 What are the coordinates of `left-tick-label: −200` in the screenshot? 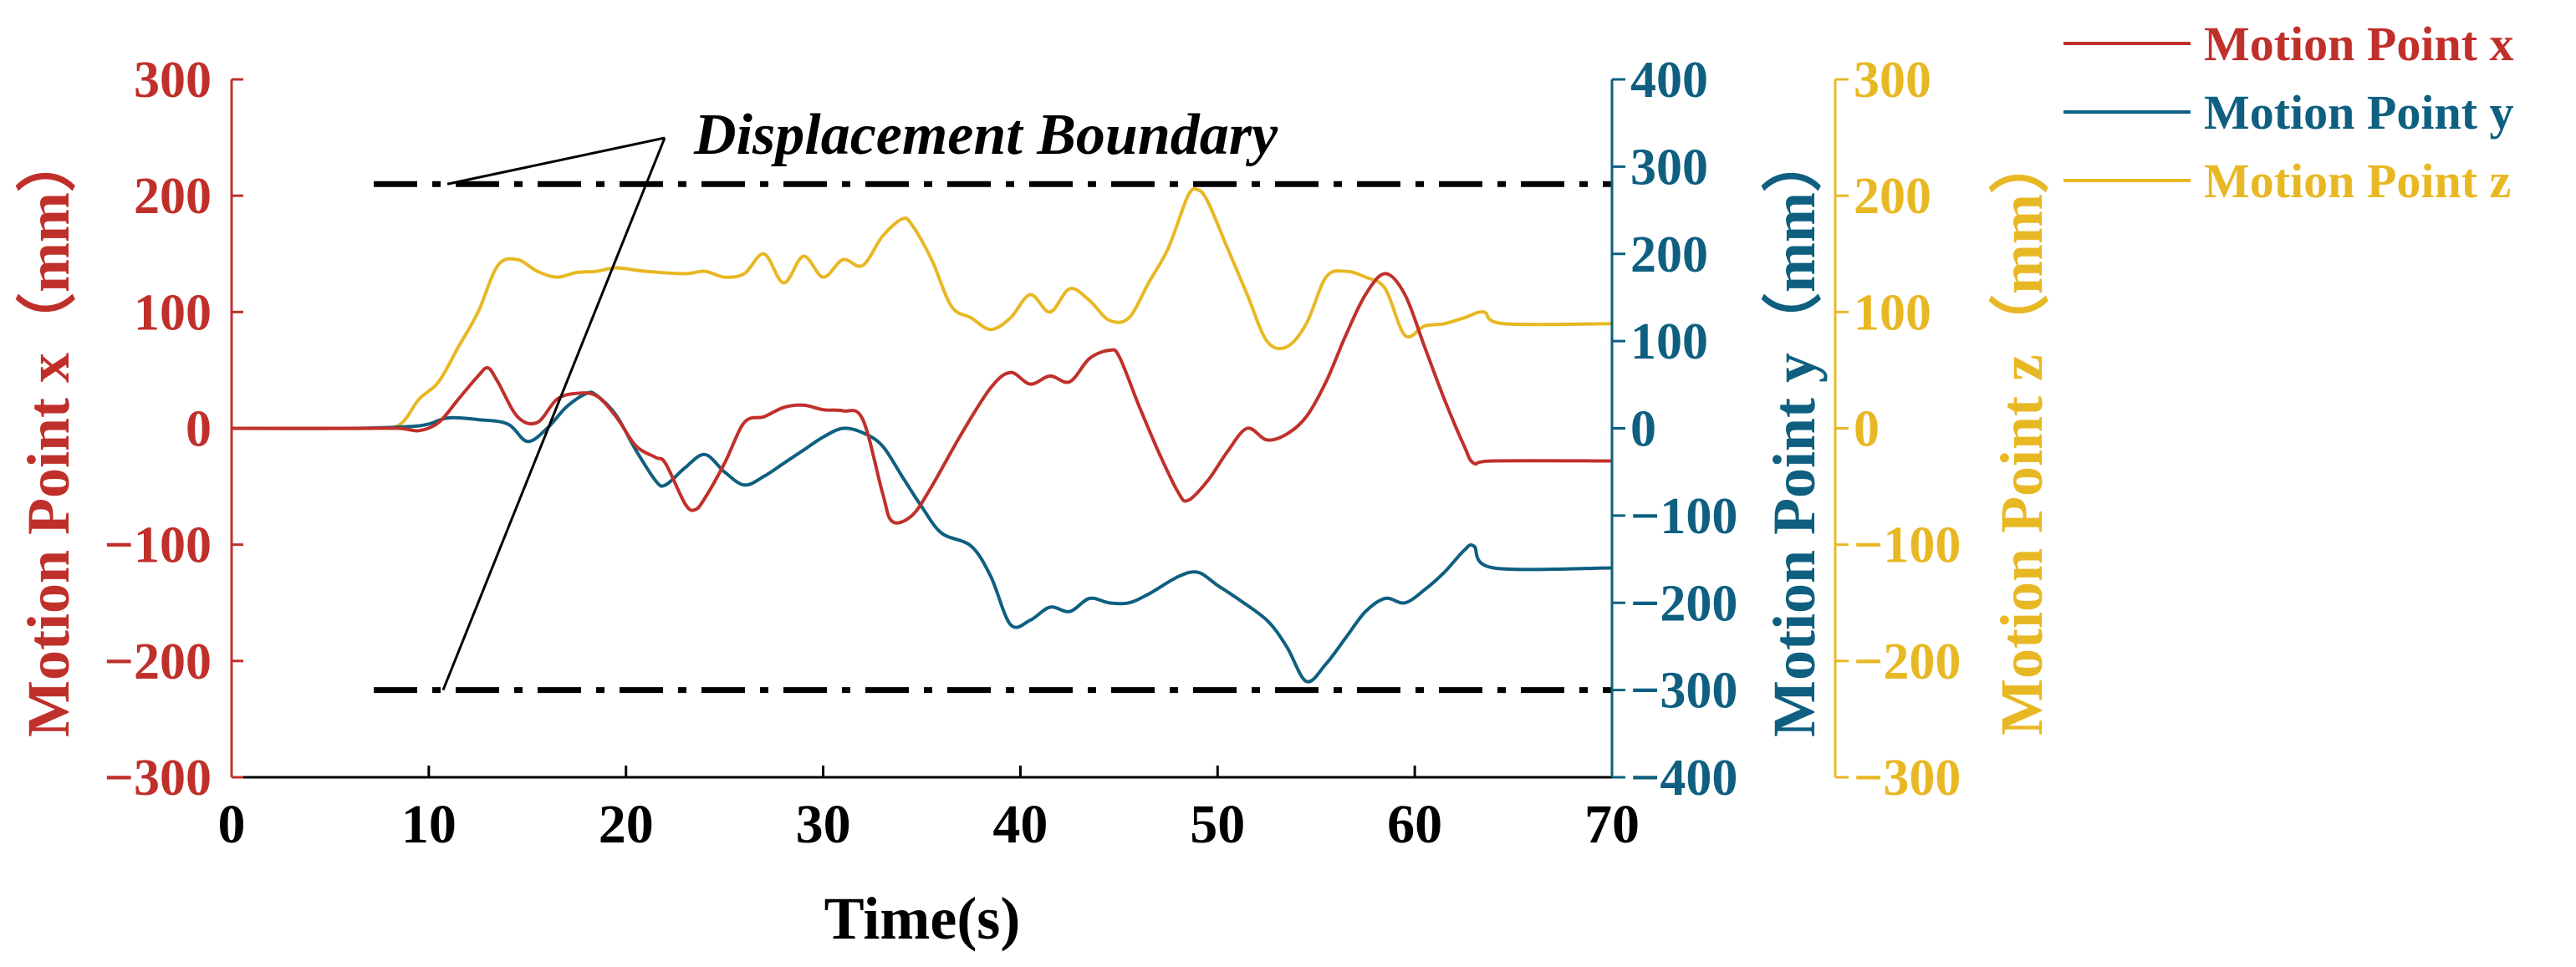 It's located at (158, 662).